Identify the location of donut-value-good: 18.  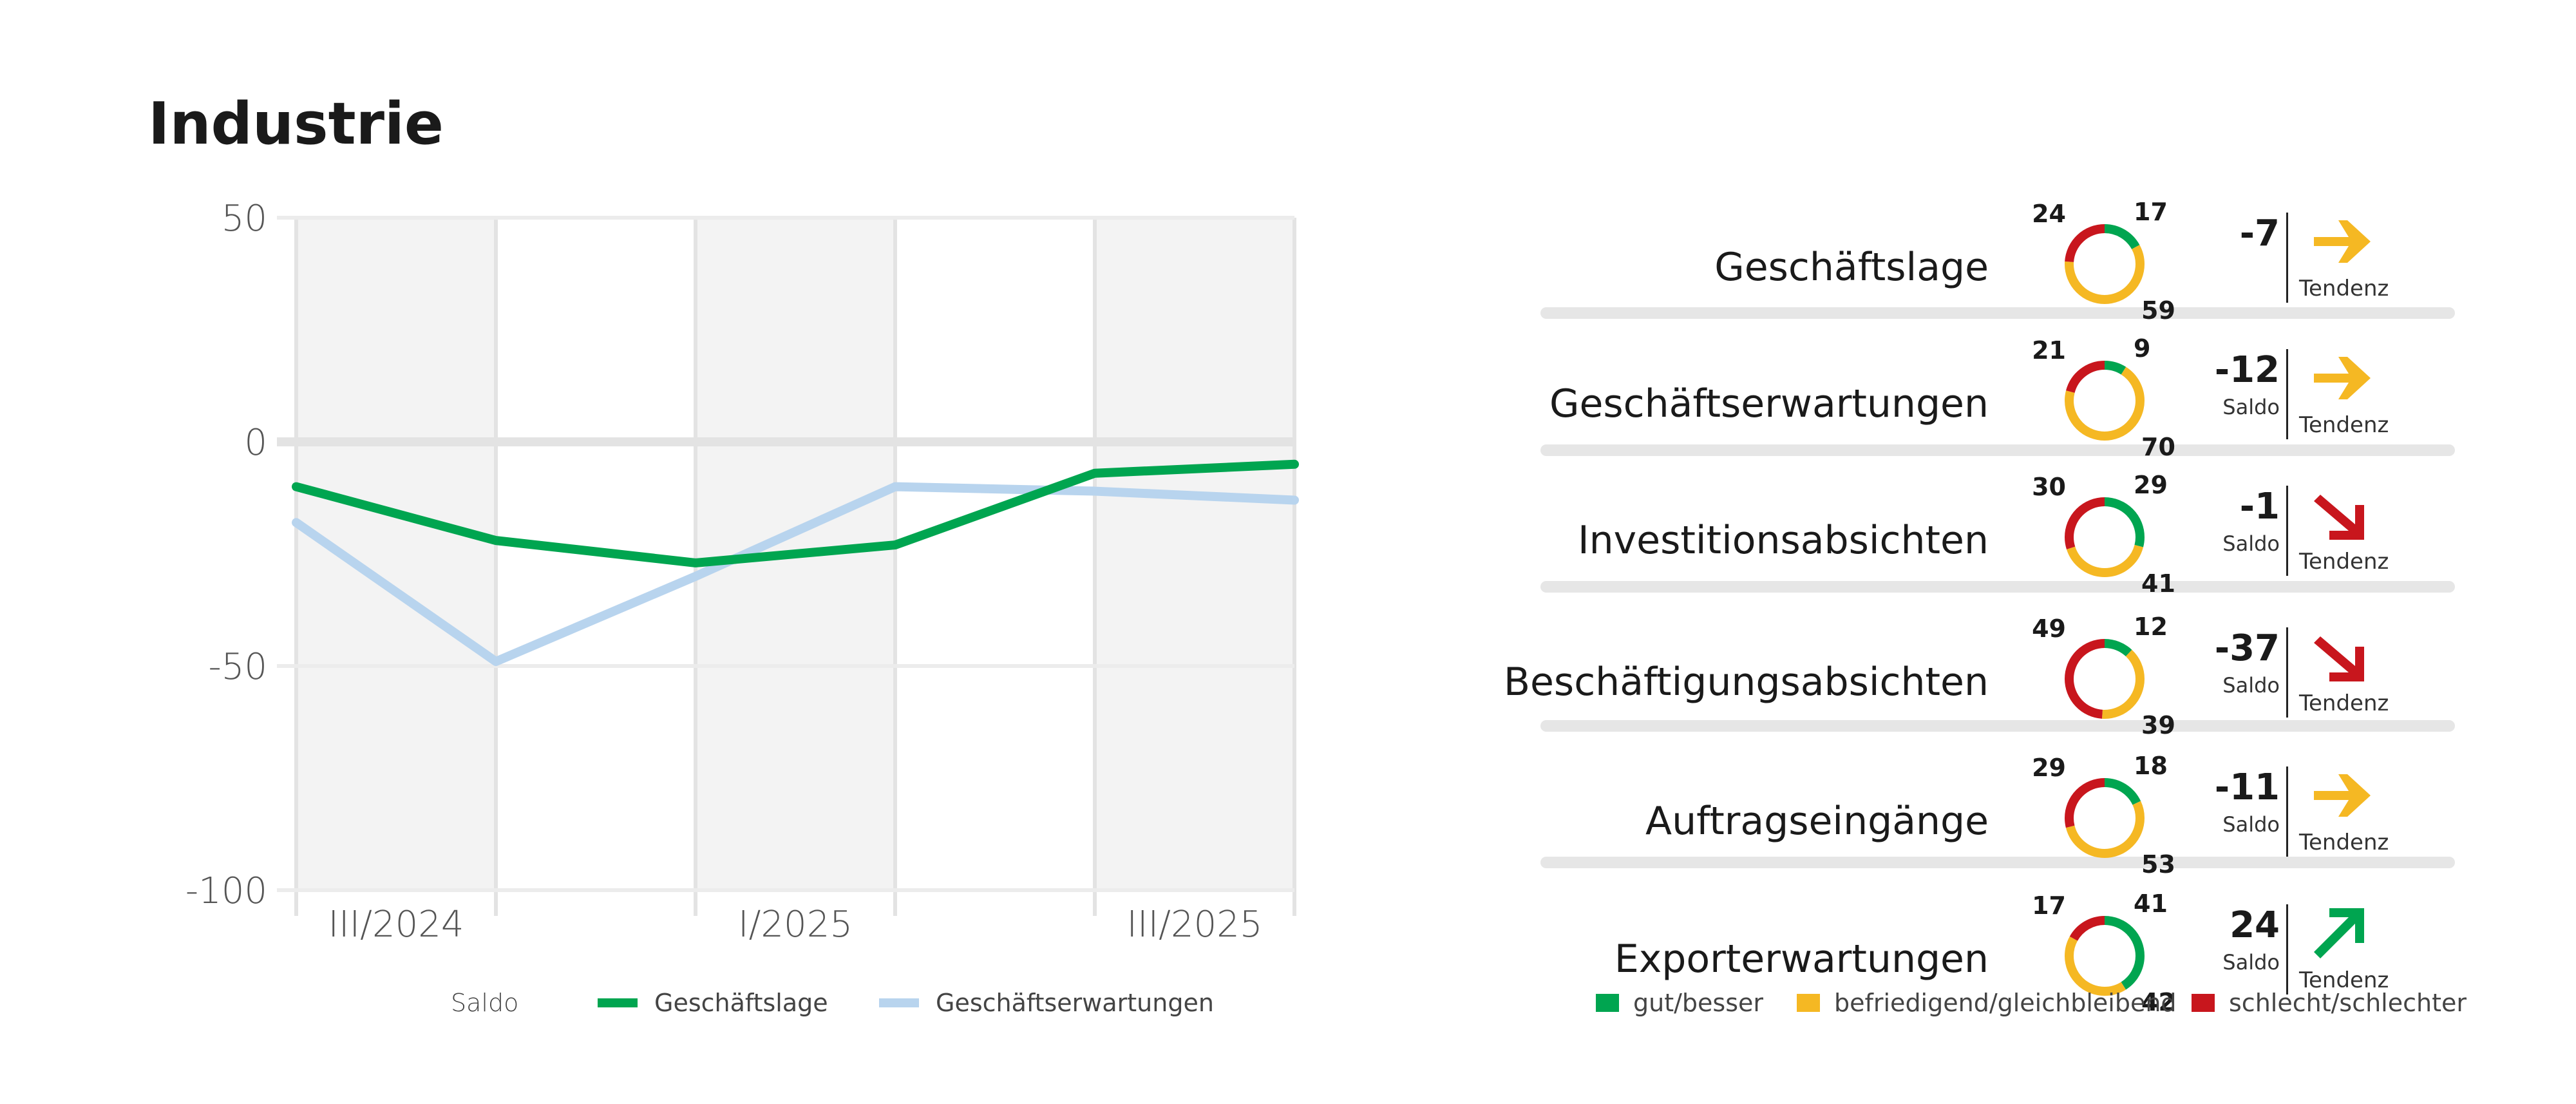
(2151, 766).